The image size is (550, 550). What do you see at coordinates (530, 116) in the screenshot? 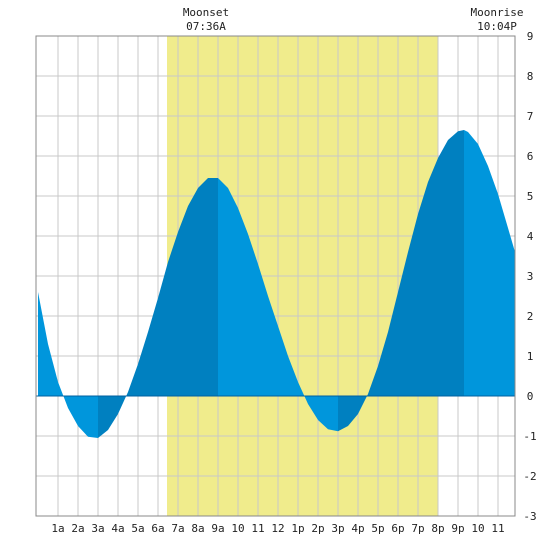
I see `y-tick-label: 7` at bounding box center [530, 116].